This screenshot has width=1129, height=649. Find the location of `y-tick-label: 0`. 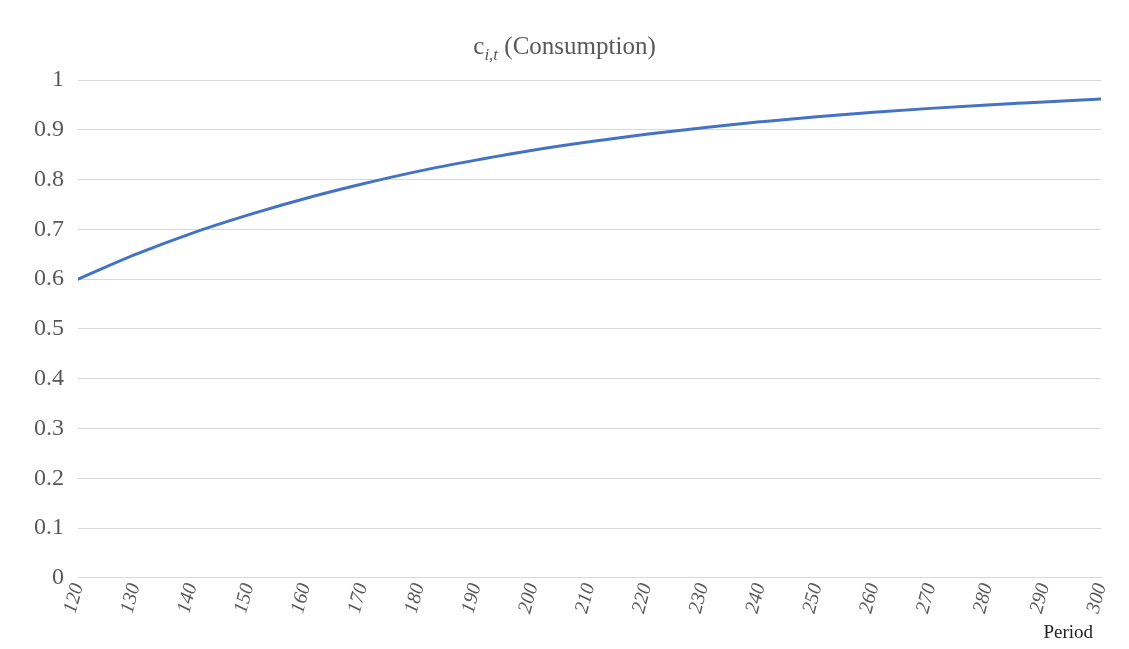

y-tick-label: 0 is located at coordinates (58, 576).